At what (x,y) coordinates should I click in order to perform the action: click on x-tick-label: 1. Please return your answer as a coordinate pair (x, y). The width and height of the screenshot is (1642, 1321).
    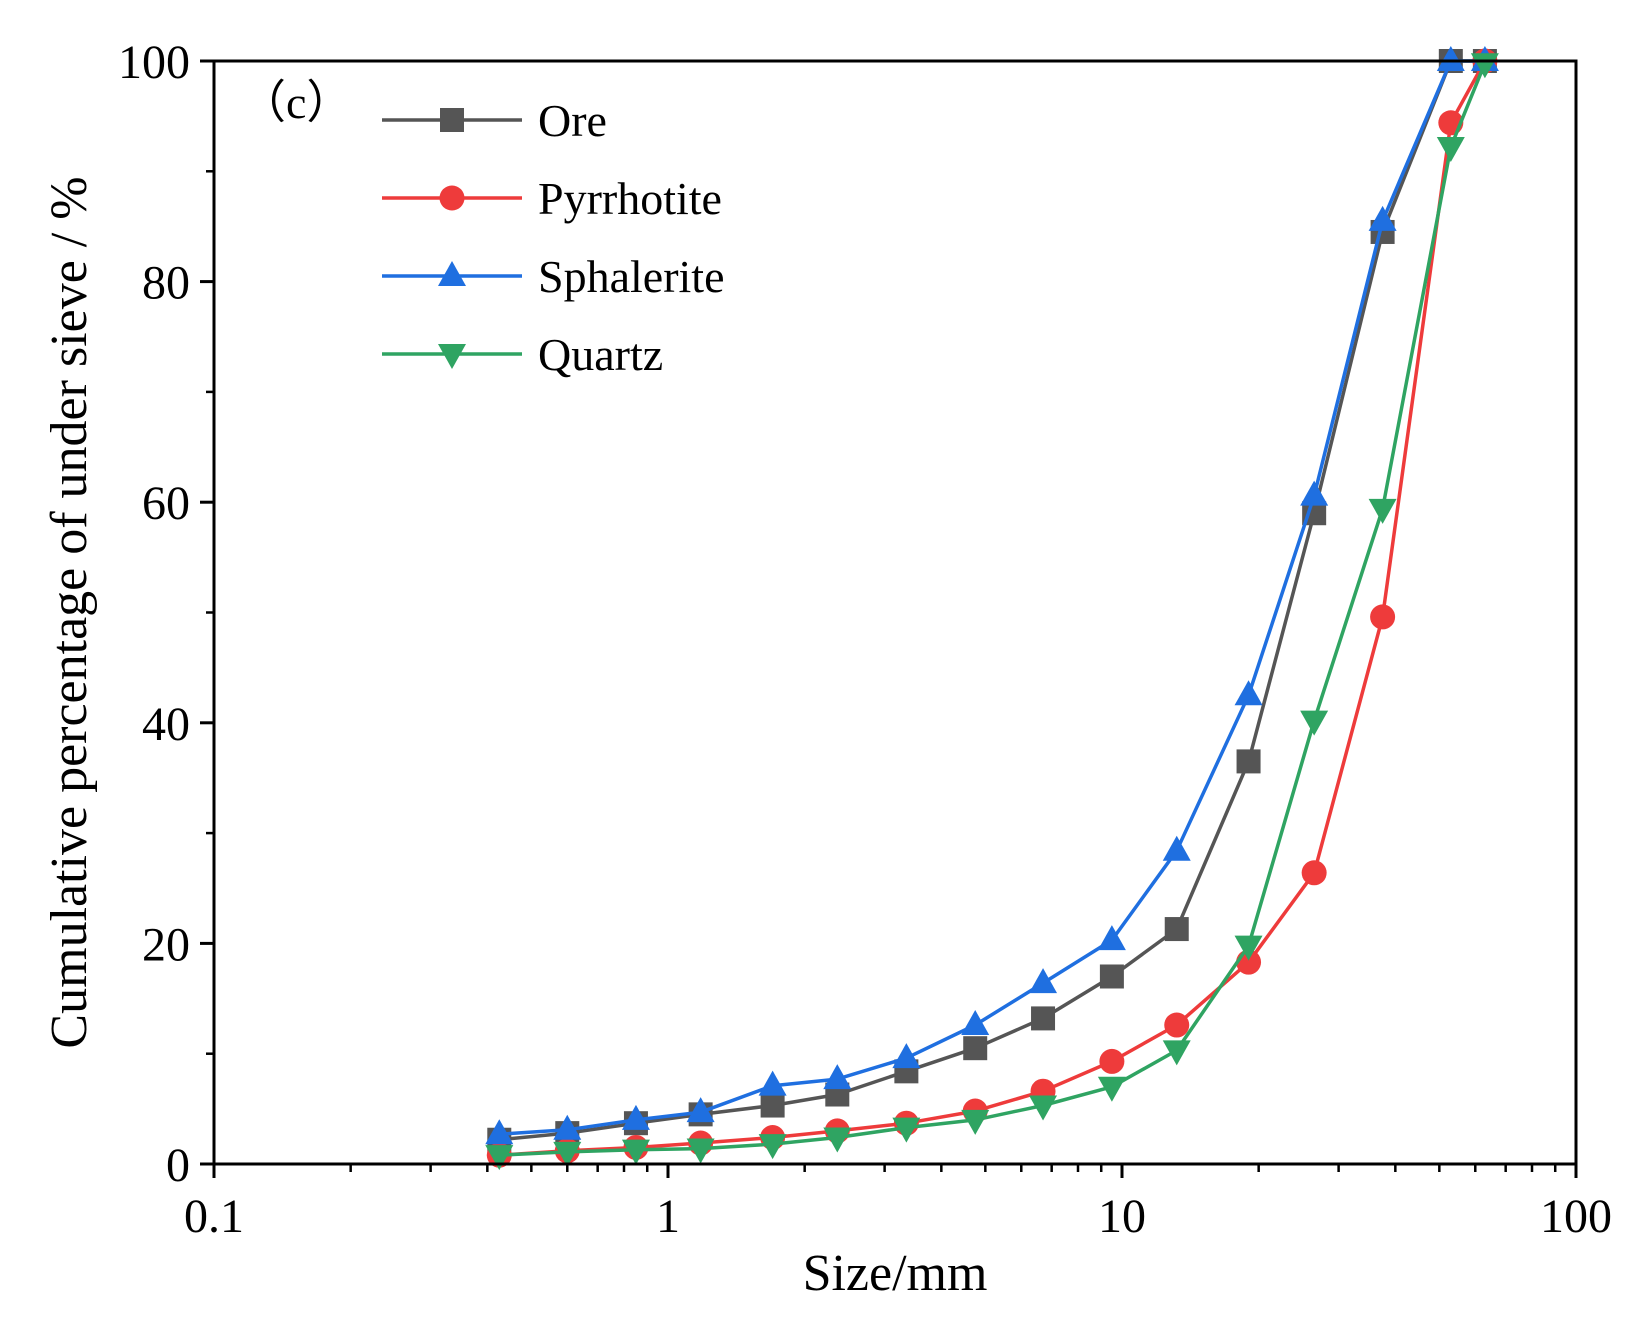
    Looking at the image, I should click on (668, 1216).